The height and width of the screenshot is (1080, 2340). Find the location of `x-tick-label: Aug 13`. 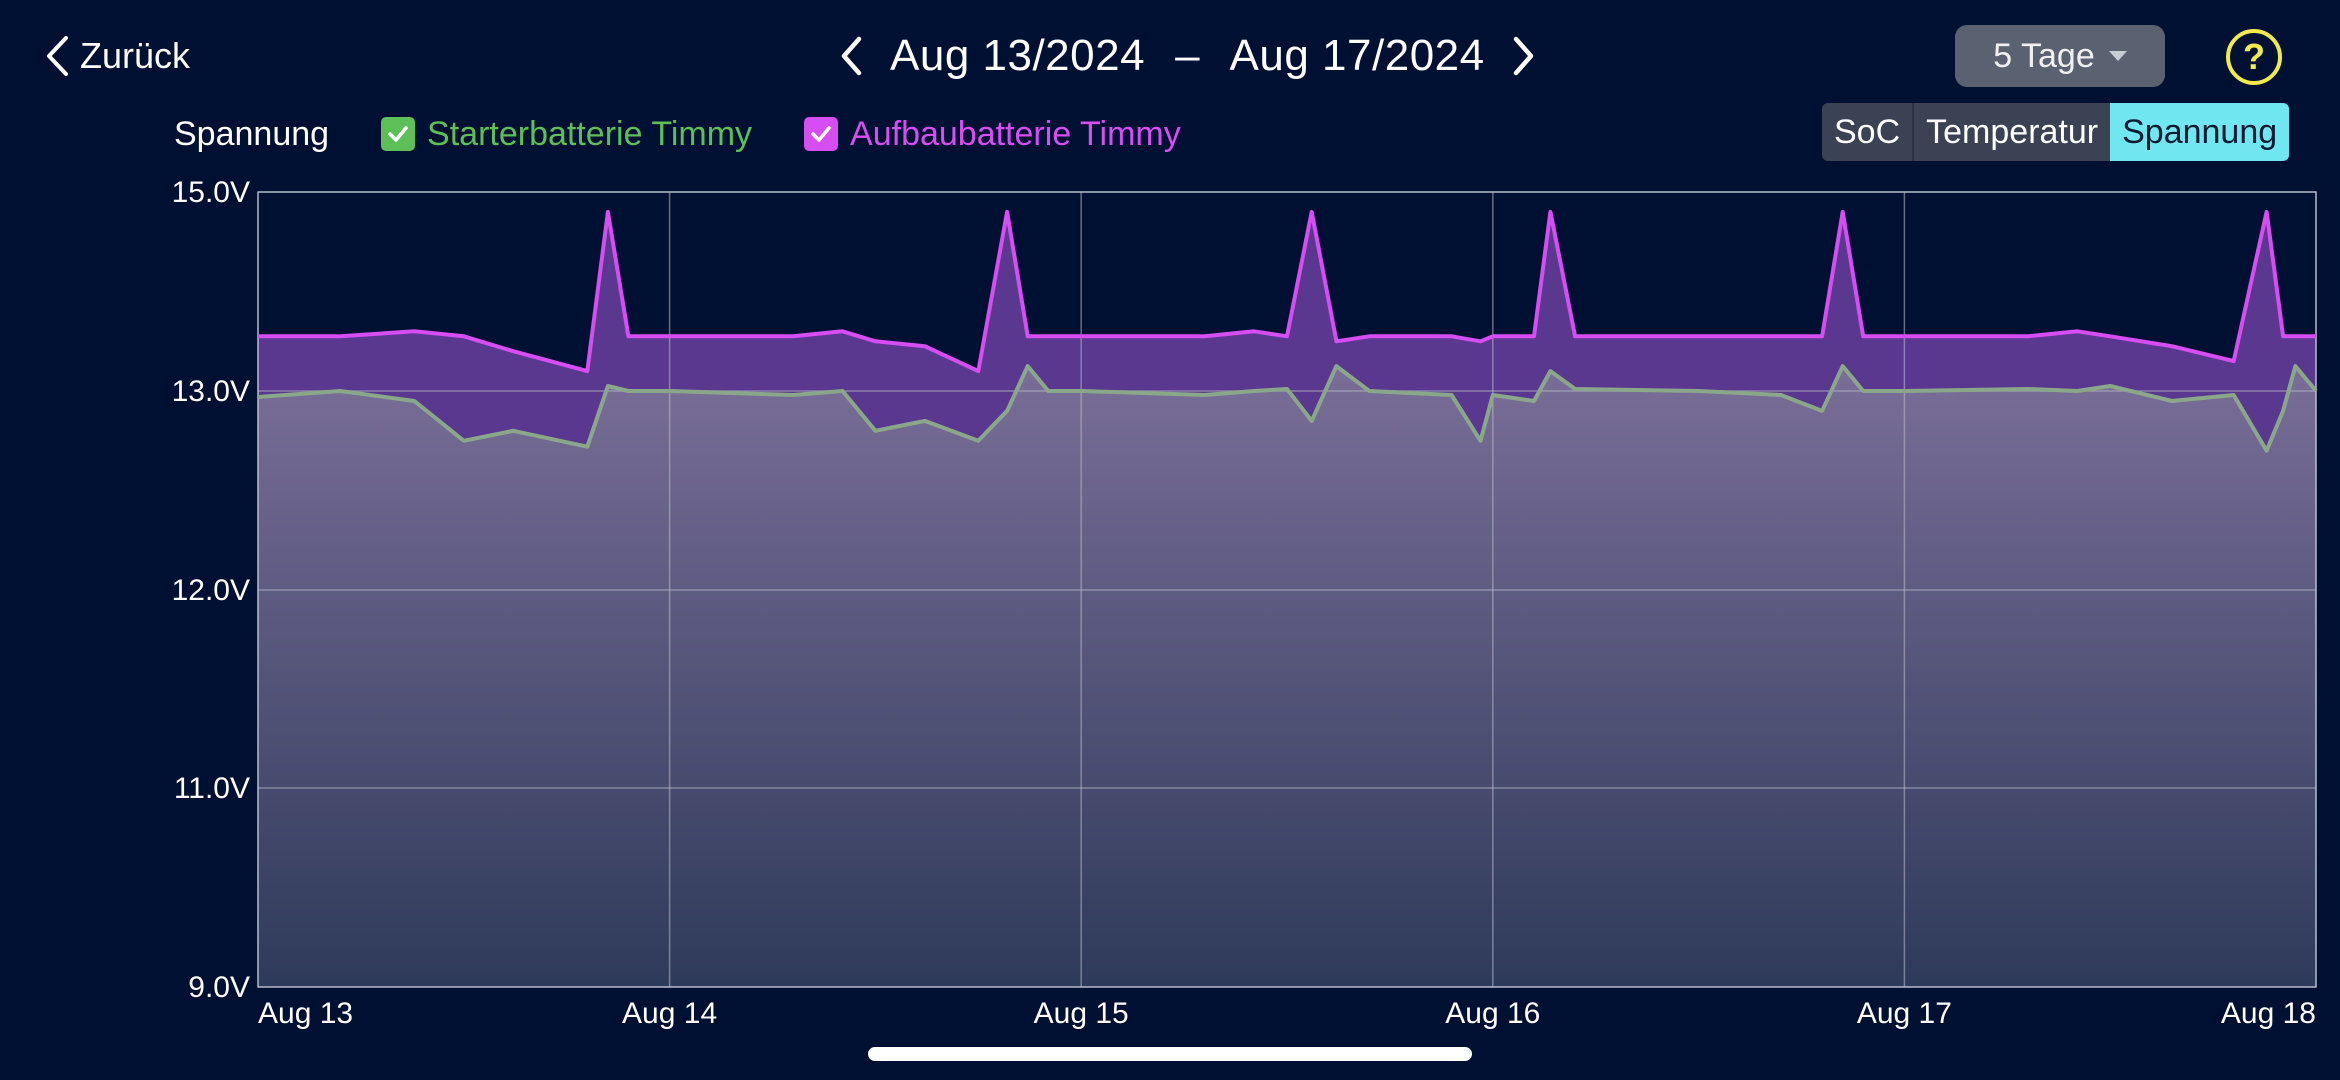

x-tick-label: Aug 13 is located at coordinates (305, 1013).